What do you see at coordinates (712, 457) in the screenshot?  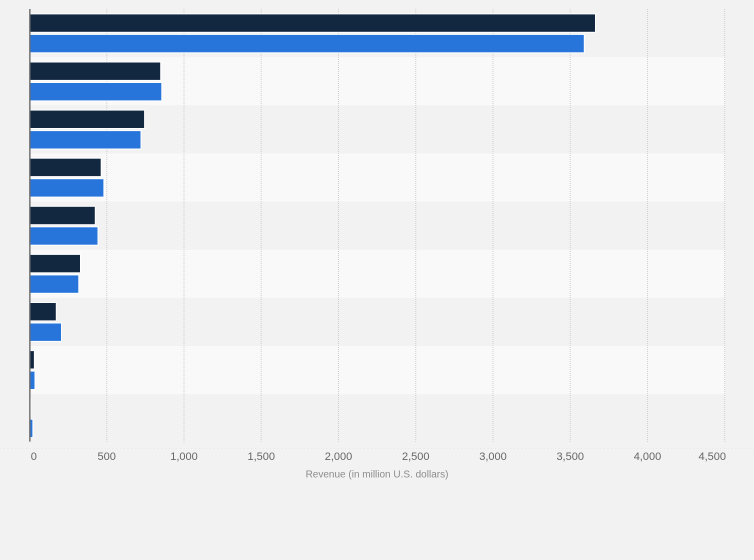 I see `svg-text: 4,500` at bounding box center [712, 457].